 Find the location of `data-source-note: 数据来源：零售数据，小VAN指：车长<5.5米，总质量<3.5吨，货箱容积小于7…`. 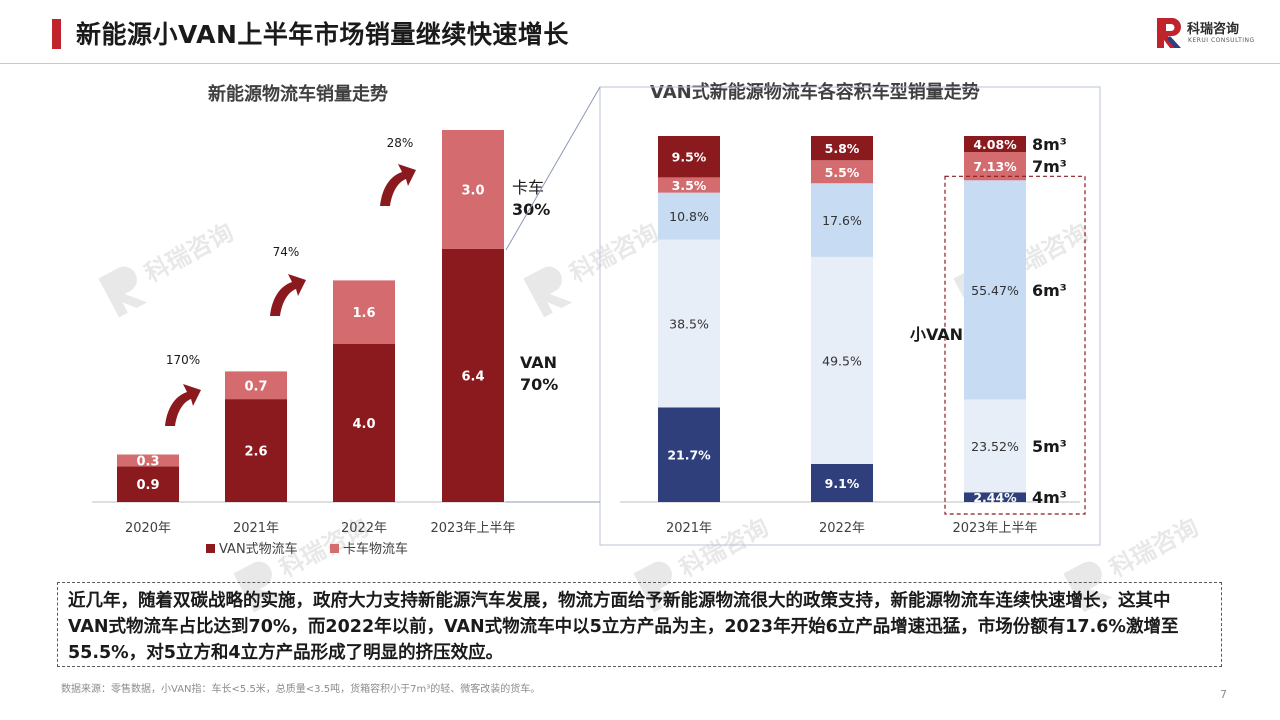

data-source-note: 数据来源：零售数据，小VAN指：车长<5.5米，总质量<3.5吨，货箱容积小于7… is located at coordinates (301, 689).